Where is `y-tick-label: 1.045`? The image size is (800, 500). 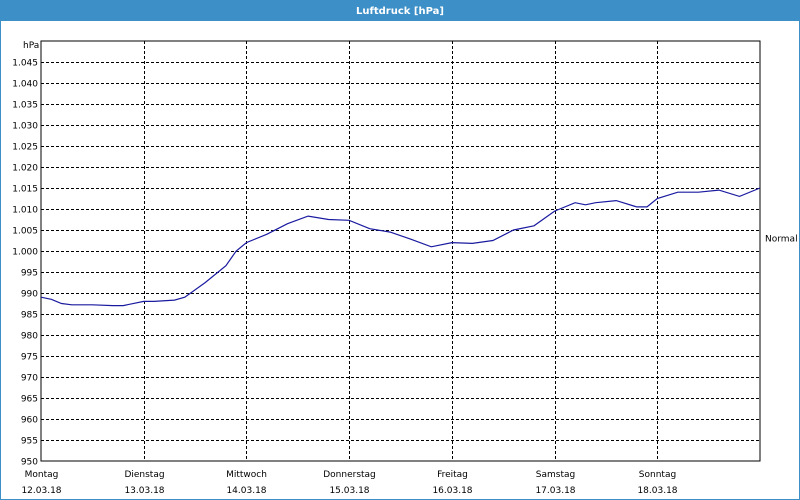 y-tick-label: 1.045 is located at coordinates (25, 64).